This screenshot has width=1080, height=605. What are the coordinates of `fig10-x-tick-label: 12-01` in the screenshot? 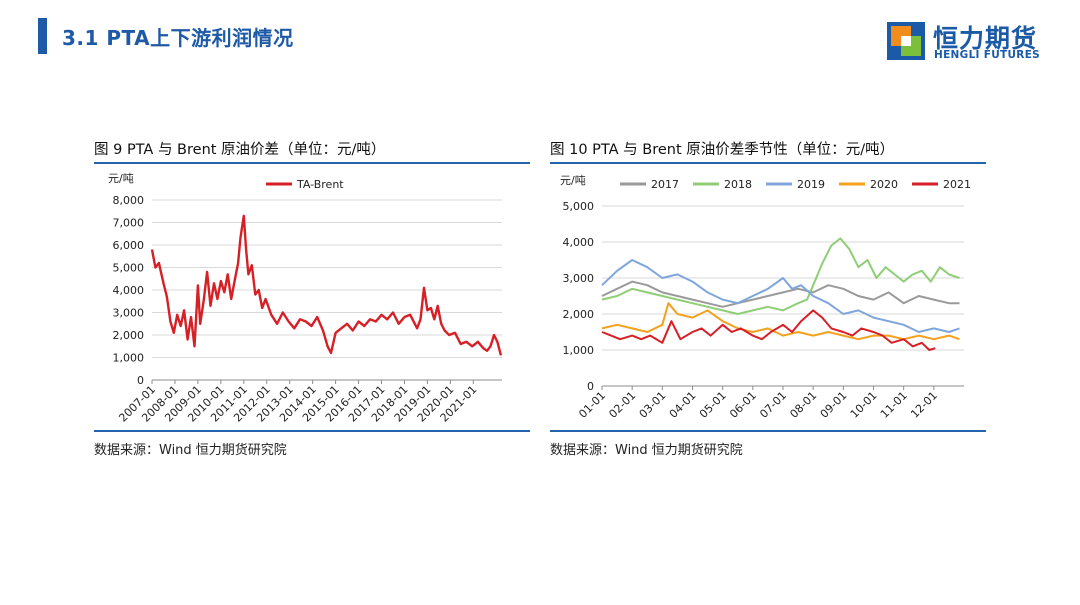 It's located at (924, 405).